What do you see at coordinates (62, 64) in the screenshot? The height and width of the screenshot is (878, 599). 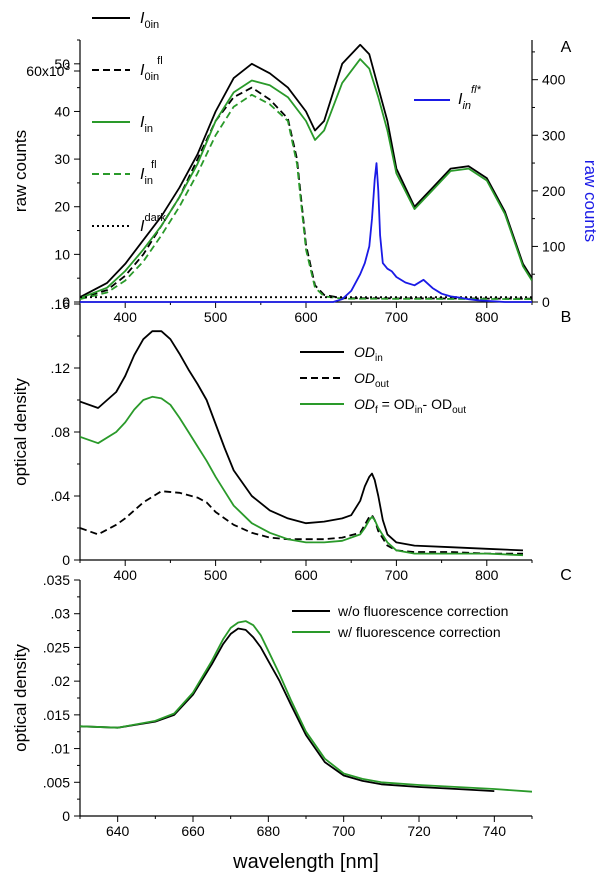 I see `y-tick-label: 50` at bounding box center [62, 64].